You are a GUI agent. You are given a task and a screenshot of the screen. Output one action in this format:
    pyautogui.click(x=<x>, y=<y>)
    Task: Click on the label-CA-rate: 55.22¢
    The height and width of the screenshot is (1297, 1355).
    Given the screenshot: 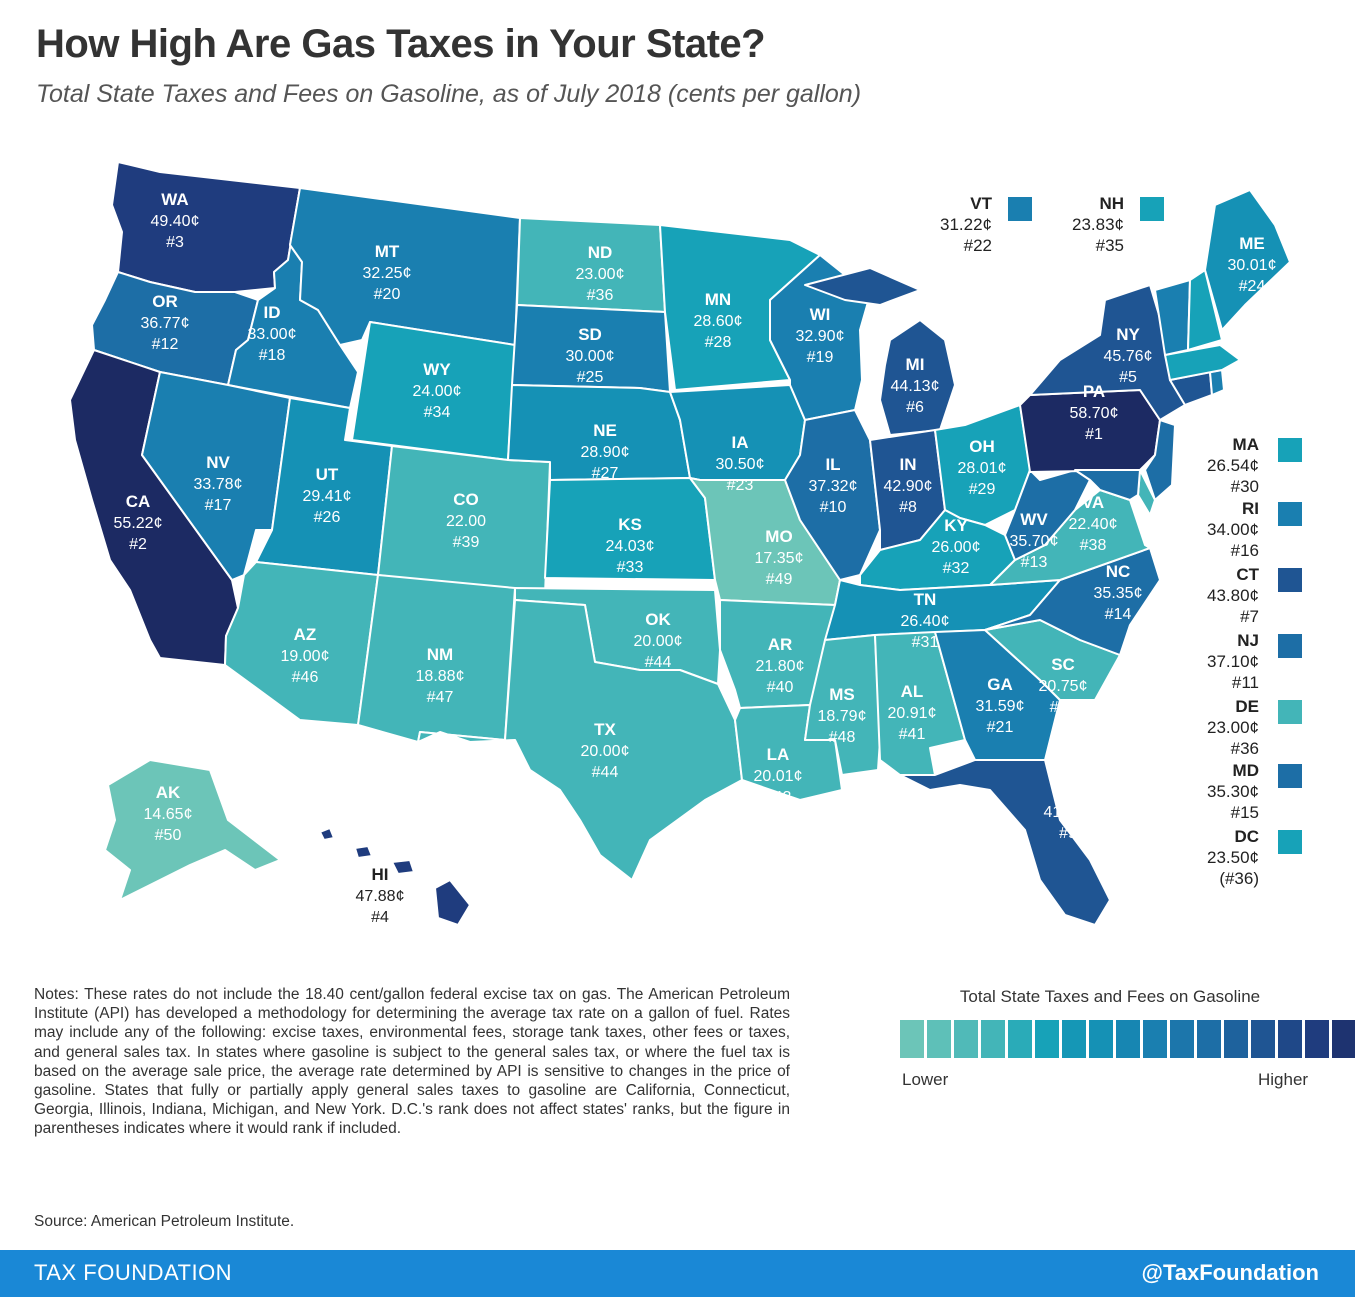 What is the action you would take?
    pyautogui.click(x=138, y=523)
    